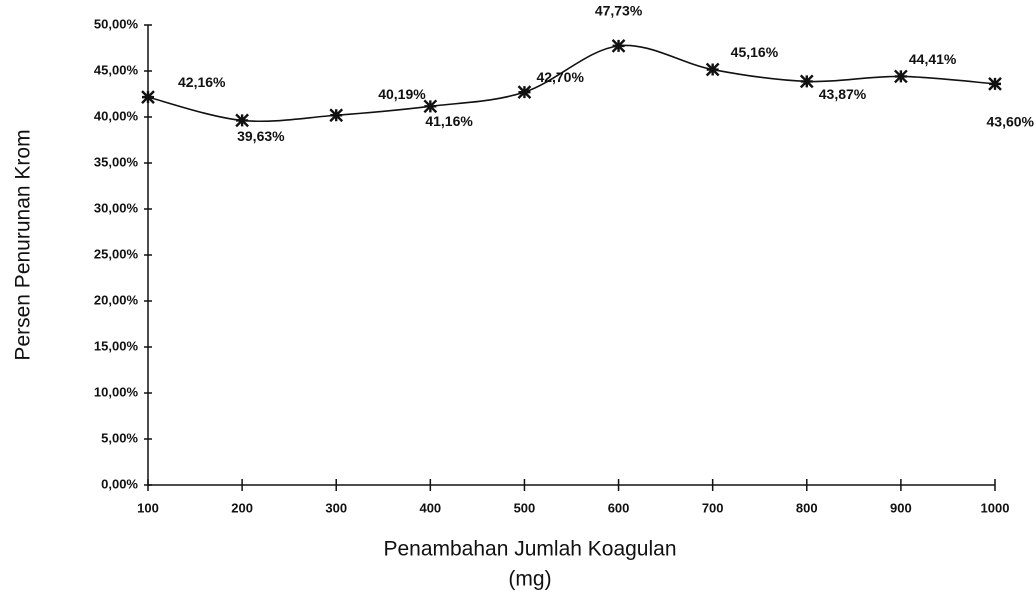  I want to click on data-label: 47,73%, so click(619, 11).